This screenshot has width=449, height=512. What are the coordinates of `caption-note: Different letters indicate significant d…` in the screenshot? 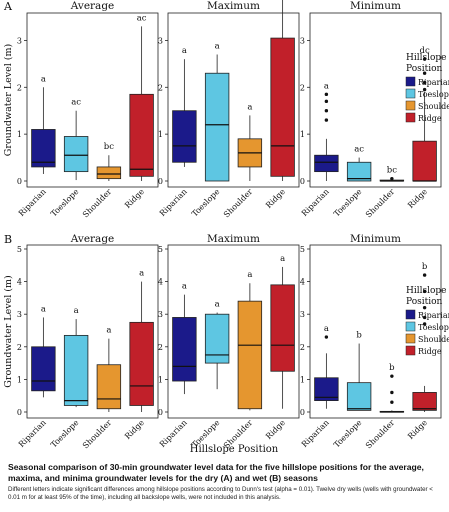 It's located at (220, 493).